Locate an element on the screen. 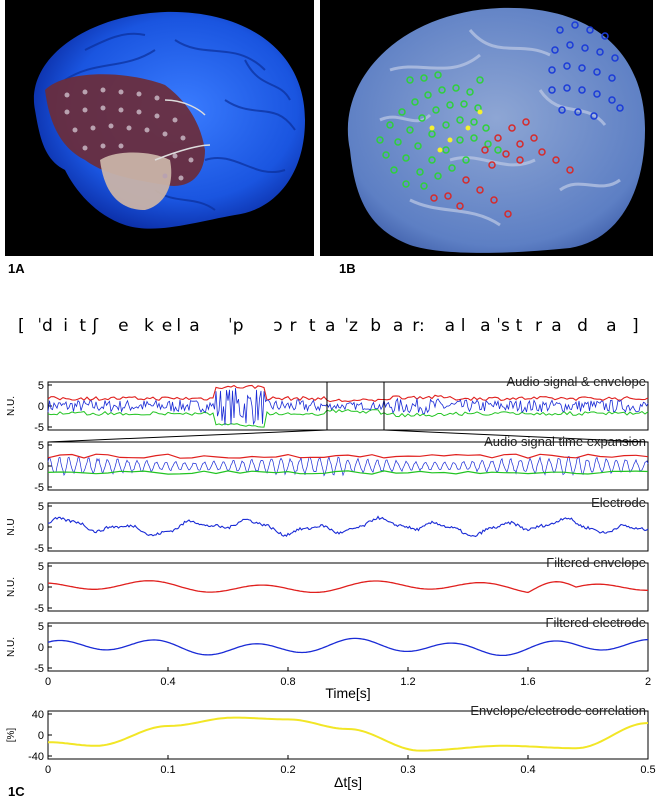 The width and height of the screenshot is (662, 802). phonetic-symbol: ʃ is located at coordinates (95, 326).